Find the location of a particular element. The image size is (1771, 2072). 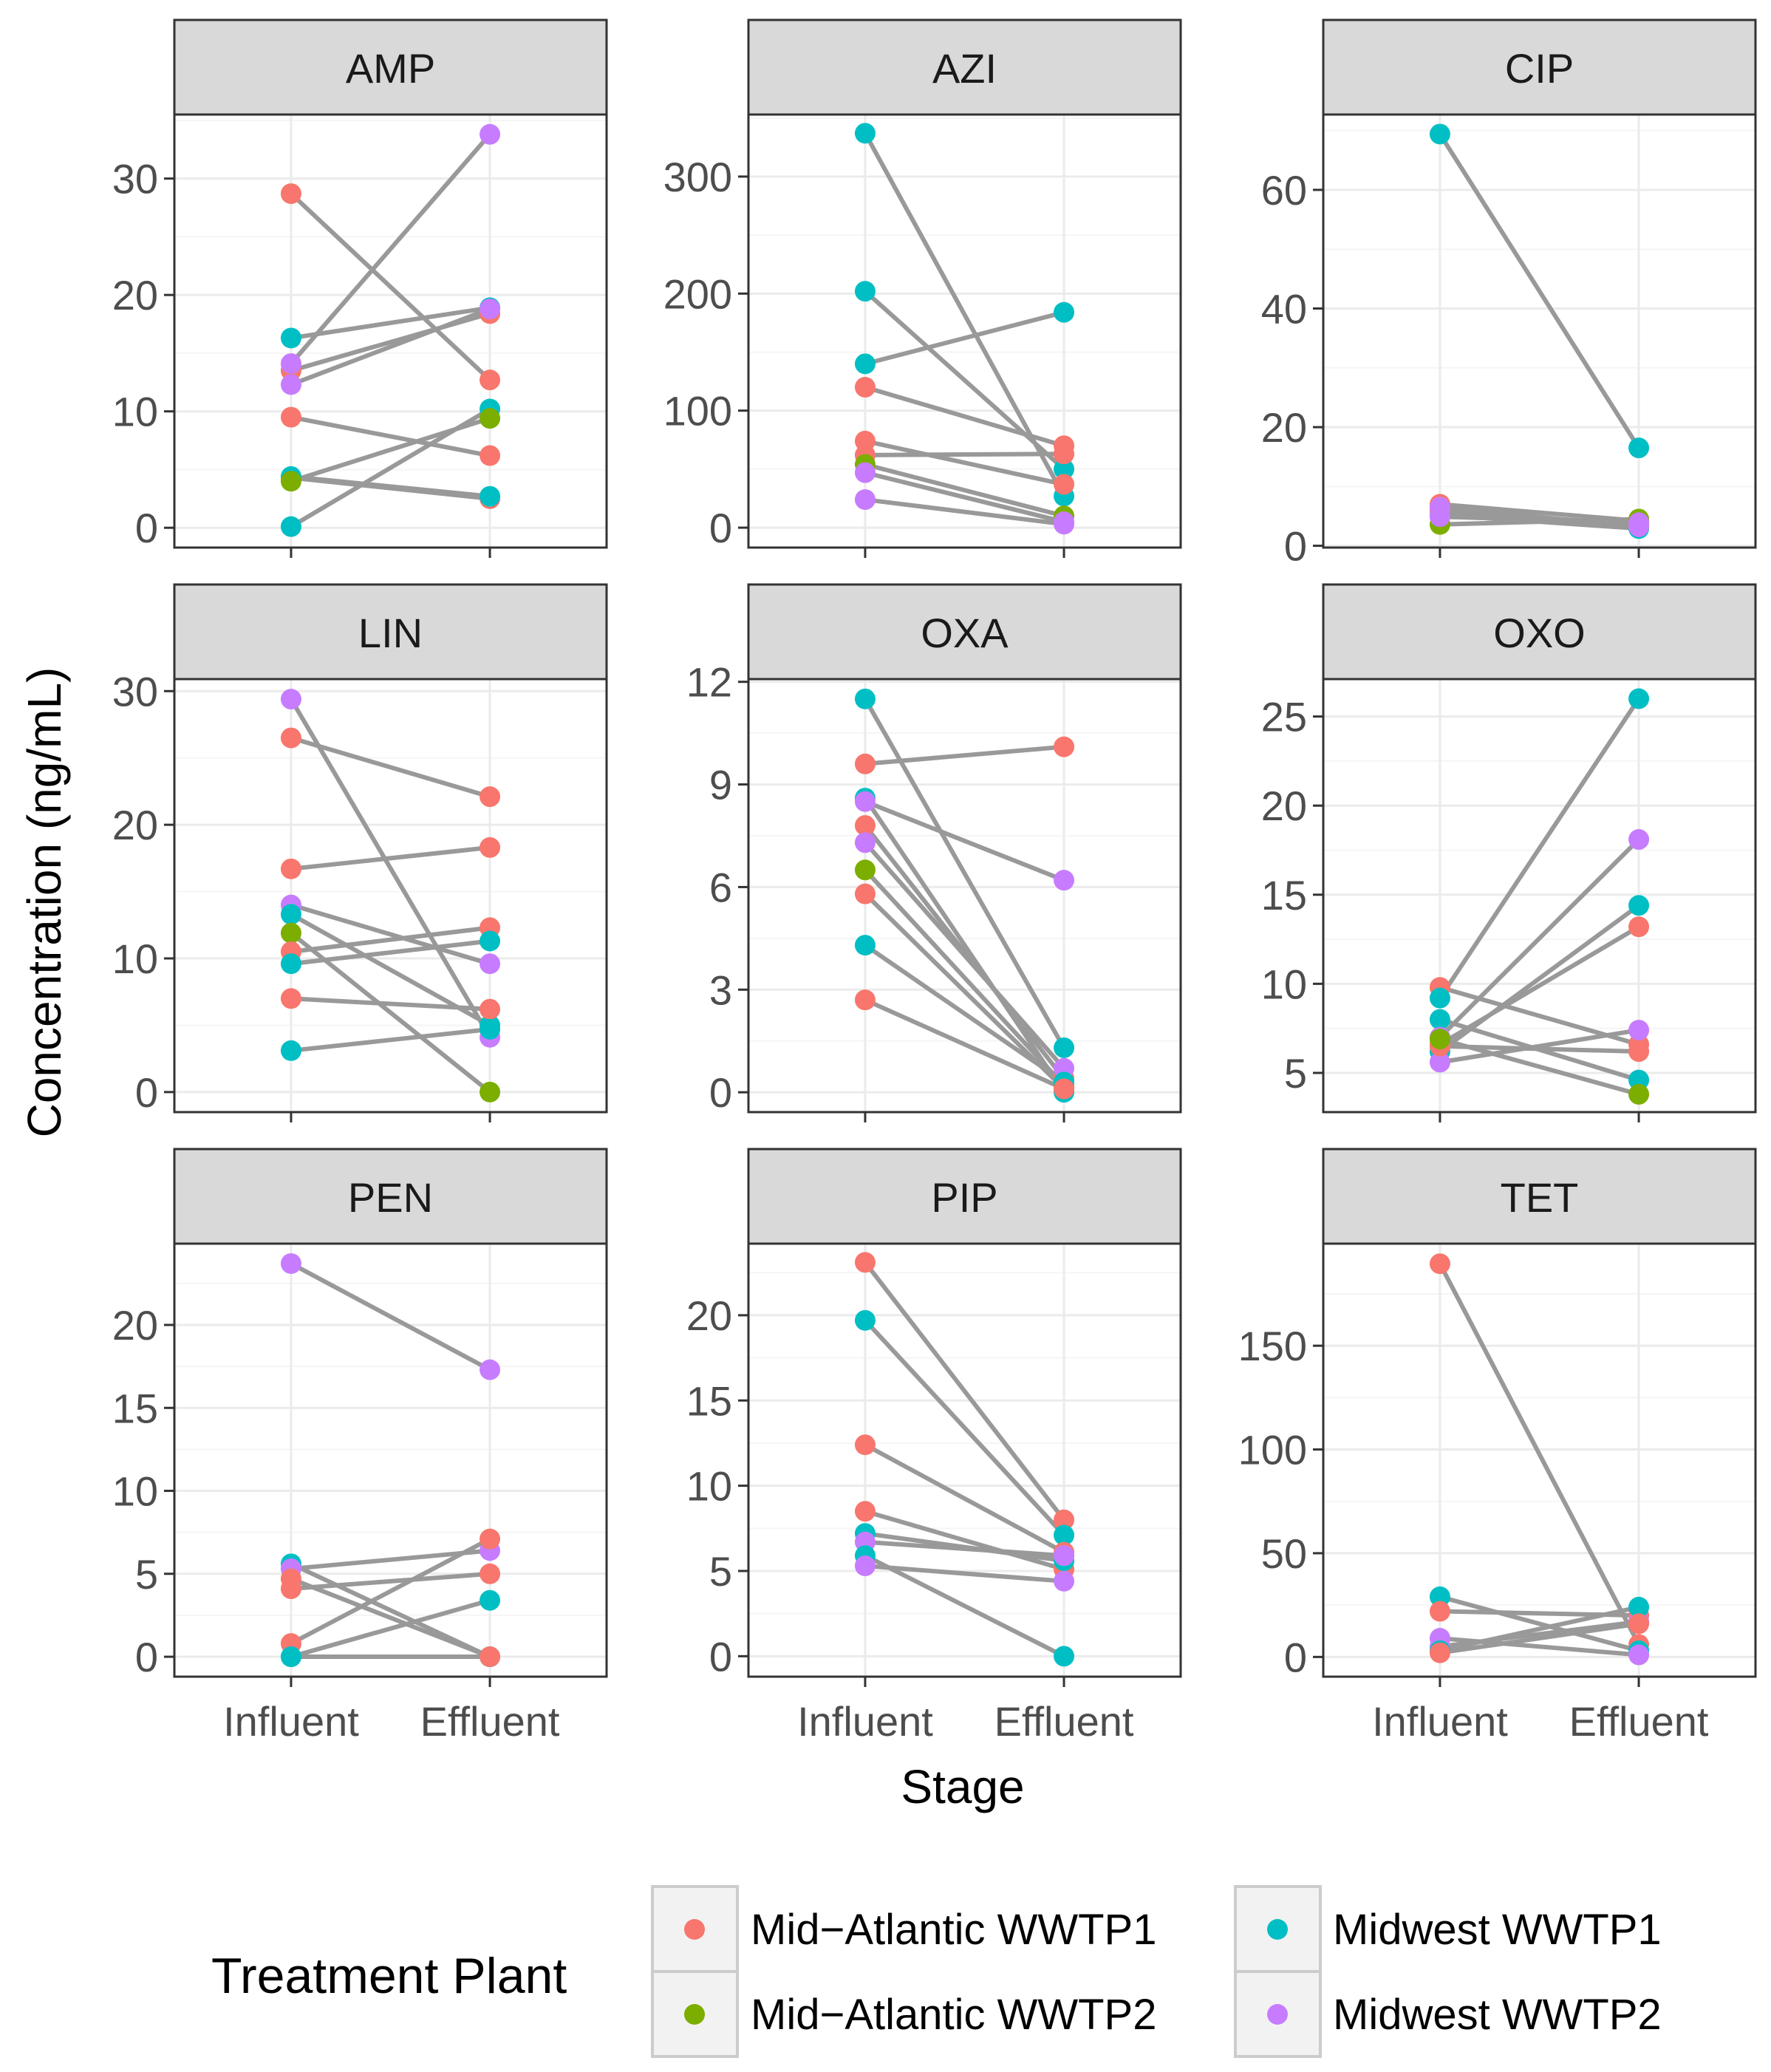

facet-title: CIP is located at coordinates (1540, 68).